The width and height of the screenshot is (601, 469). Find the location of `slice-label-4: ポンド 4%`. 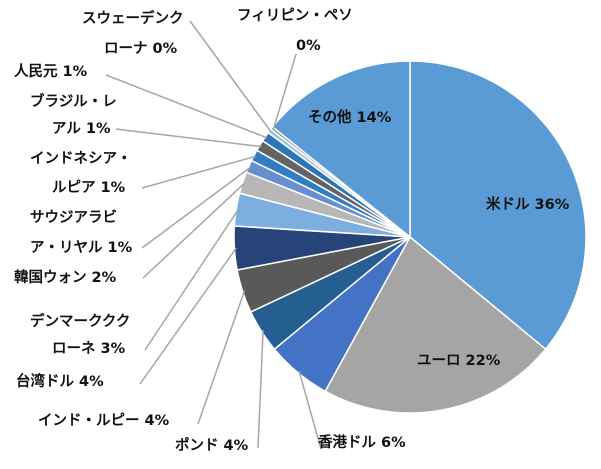

slice-label-4: ポンド 4% is located at coordinates (212, 445).